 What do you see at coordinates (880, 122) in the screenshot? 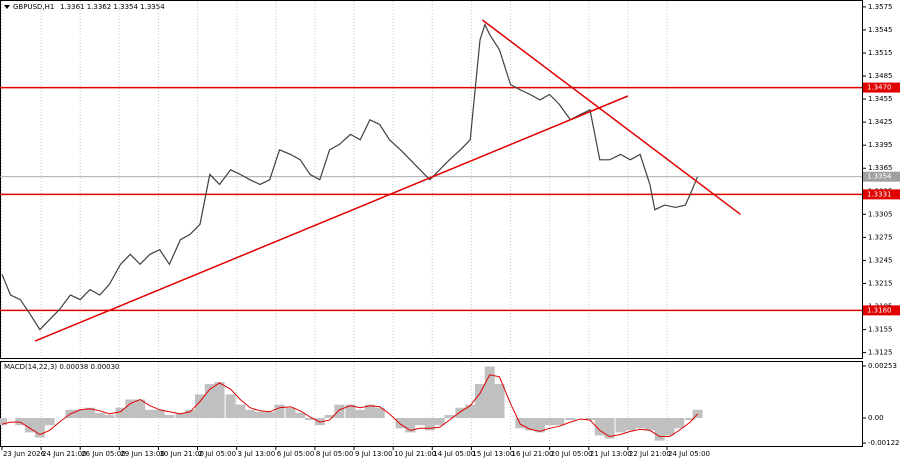
I see `y-tick-label: 1.3425` at bounding box center [880, 122].